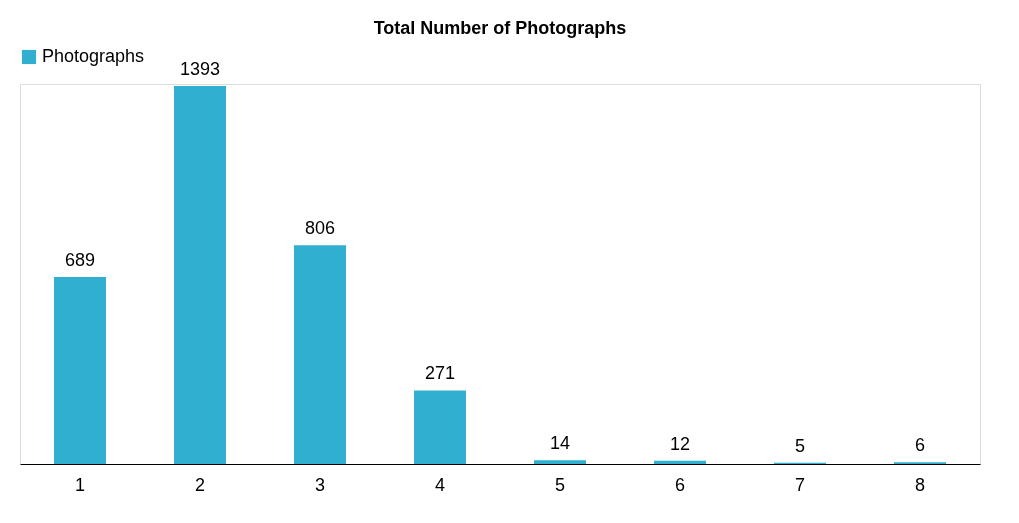 The width and height of the screenshot is (1019, 523). Describe the element at coordinates (560, 443) in the screenshot. I see `data-label: 14` at that location.